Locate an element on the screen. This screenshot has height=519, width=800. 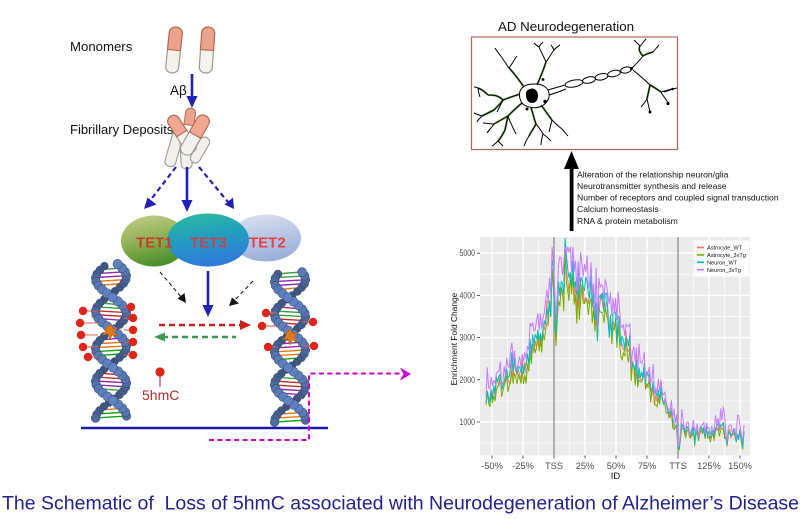
svg-text: 150% is located at coordinates (740, 466).